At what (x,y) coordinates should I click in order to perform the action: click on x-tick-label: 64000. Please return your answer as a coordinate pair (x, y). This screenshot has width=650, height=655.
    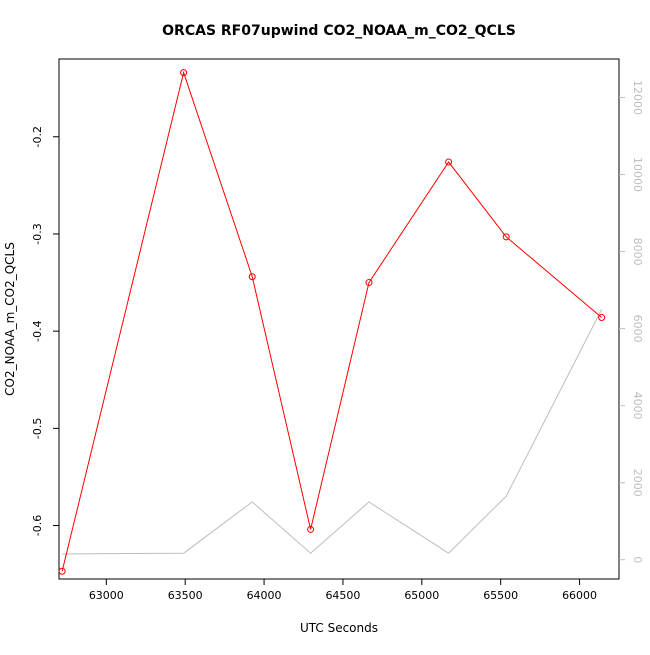
    Looking at the image, I should click on (264, 595).